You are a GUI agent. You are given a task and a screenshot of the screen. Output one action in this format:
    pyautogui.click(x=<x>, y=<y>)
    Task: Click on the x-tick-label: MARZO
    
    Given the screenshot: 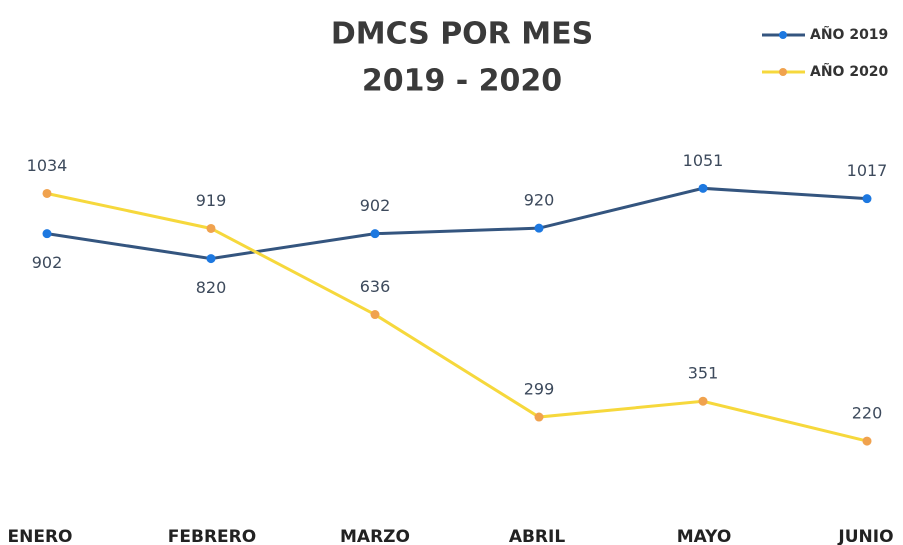 What is the action you would take?
    pyautogui.click(x=375, y=536)
    